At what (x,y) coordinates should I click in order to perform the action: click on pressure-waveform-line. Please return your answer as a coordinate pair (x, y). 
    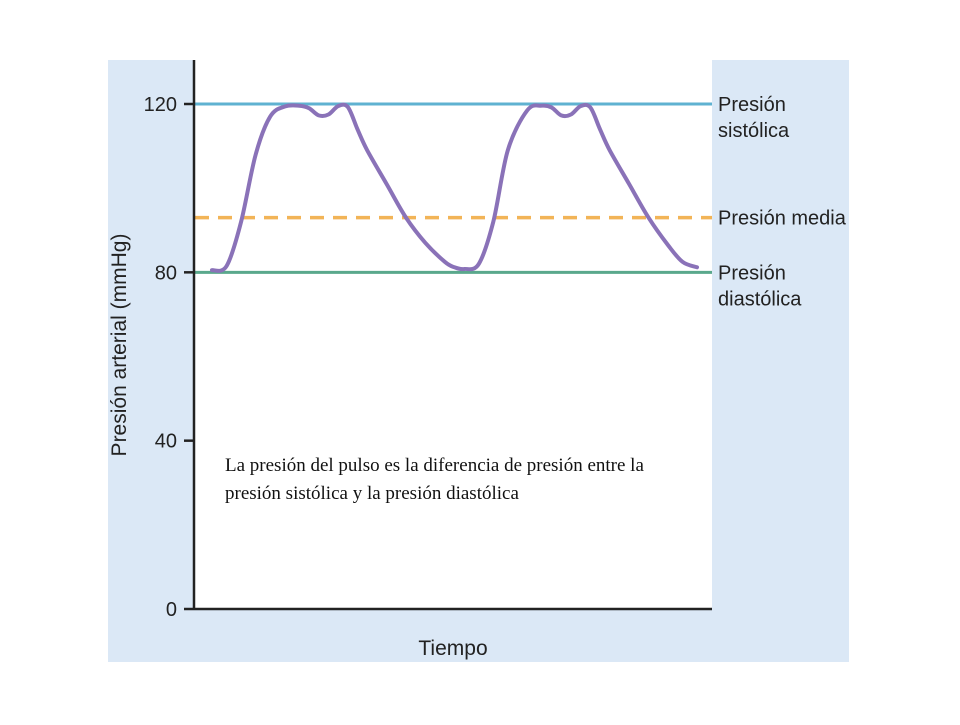
    Looking at the image, I should click on (454, 187).